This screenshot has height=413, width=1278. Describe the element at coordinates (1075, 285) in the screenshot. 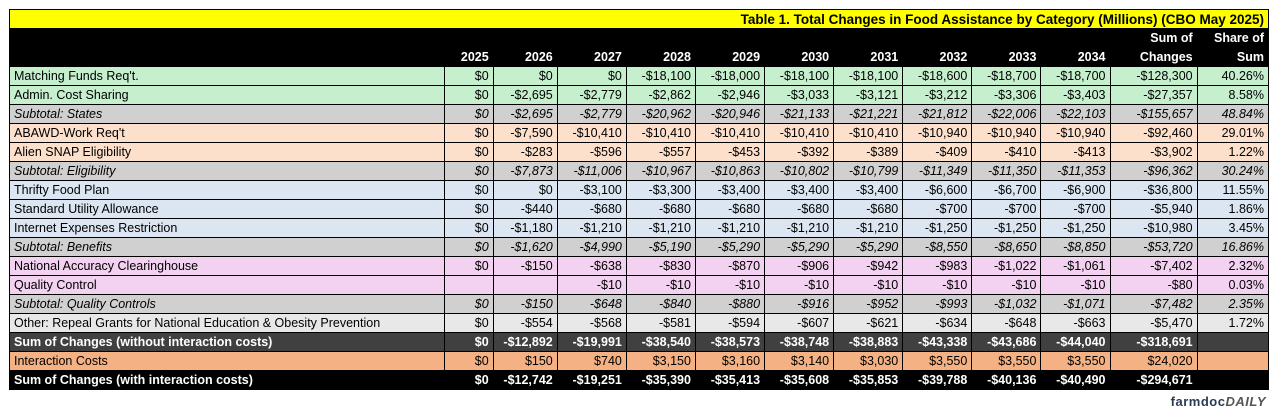

I see `table-cell: -$10` at that location.